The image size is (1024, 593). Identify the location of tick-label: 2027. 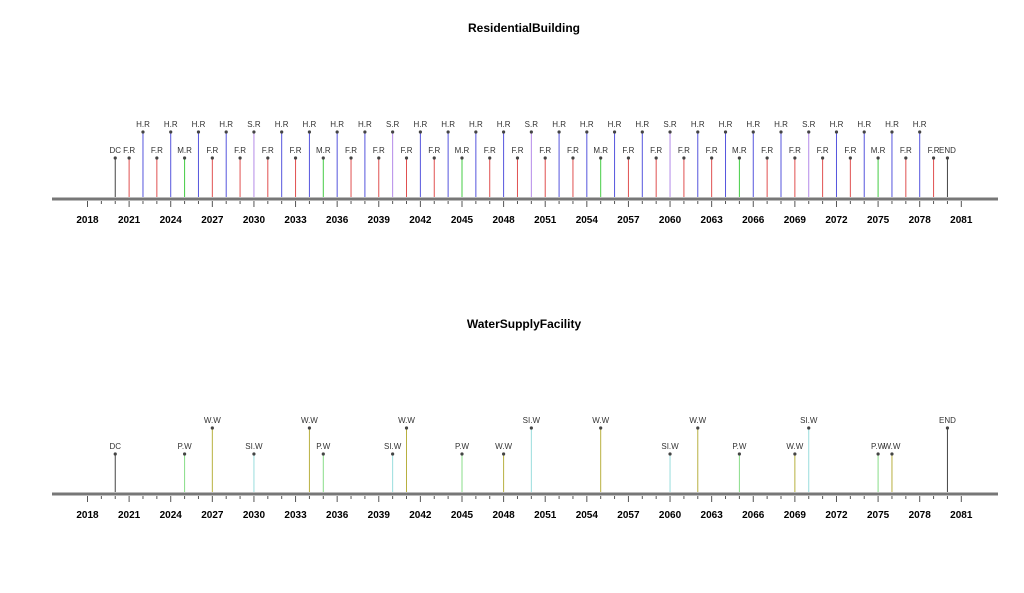
(212, 220).